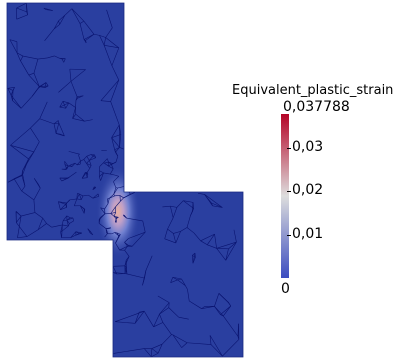  I want to click on colorbar-min-label: 0, so click(285, 289).